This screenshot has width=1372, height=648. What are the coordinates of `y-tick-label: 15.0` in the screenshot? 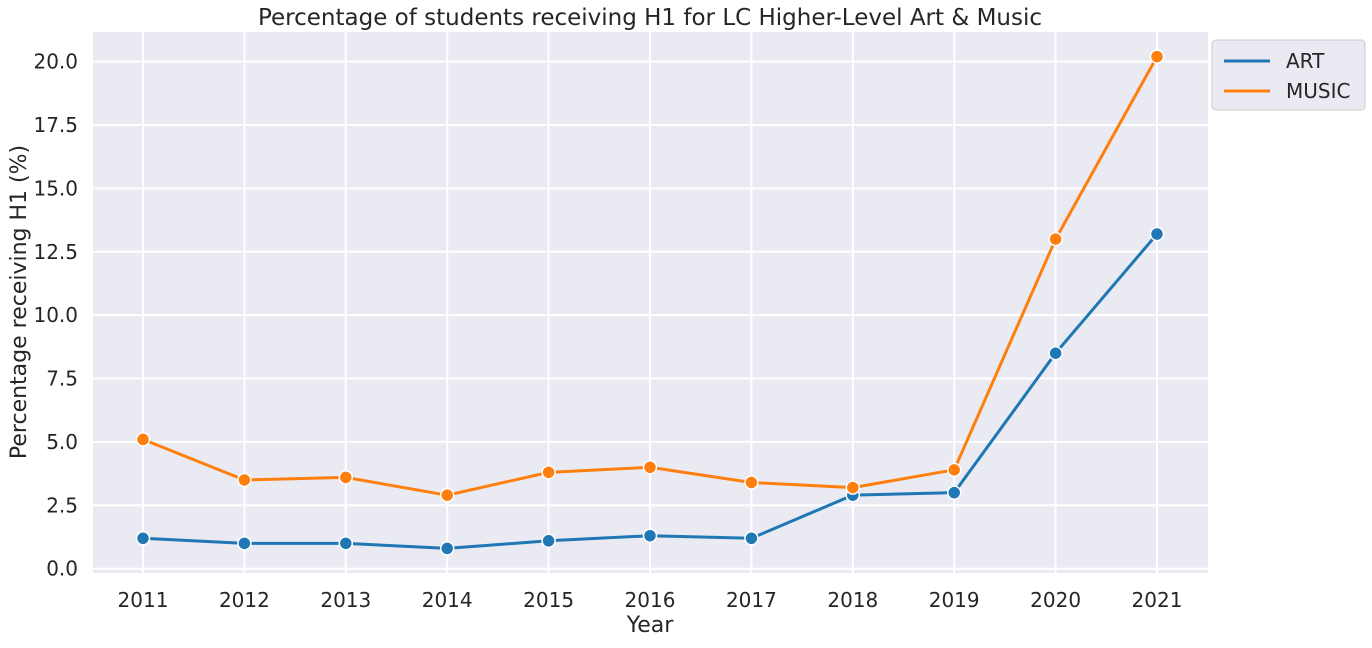 It's located at (55, 188).